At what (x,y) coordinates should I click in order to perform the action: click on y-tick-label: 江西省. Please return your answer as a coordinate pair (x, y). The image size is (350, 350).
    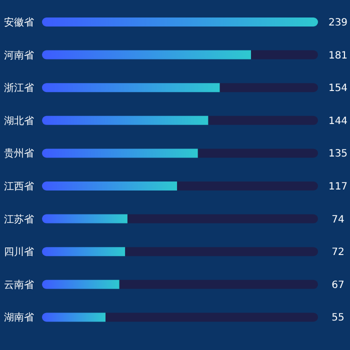
    Looking at the image, I should click on (19, 186).